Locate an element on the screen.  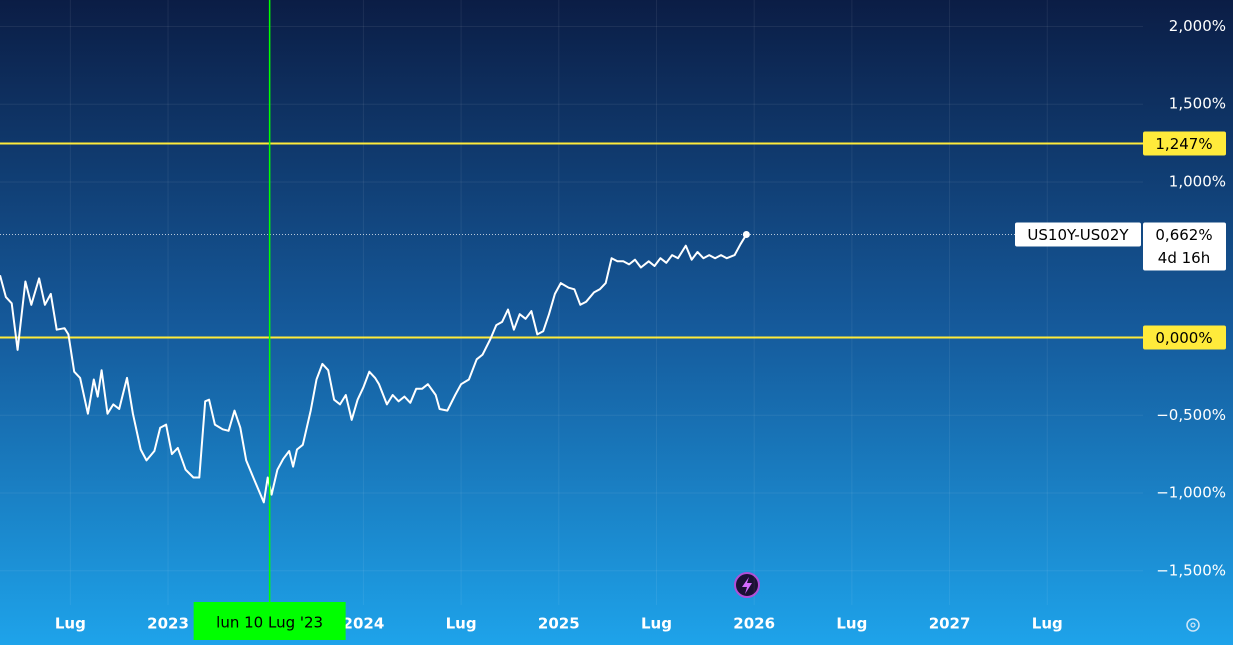
y-tick-label: 1,000% is located at coordinates (1197, 181).